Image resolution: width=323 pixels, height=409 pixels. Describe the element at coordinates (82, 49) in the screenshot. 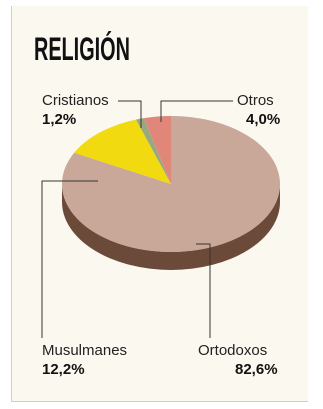

I see `chart-title: RELIGIÓN` at that location.